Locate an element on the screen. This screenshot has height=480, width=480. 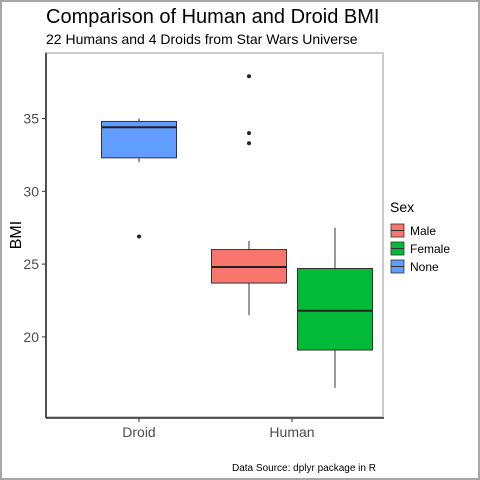
y-tick-label: 25 is located at coordinates (31, 264).